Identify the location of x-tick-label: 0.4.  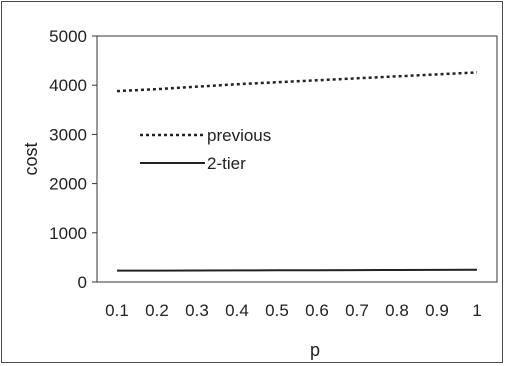
(237, 310).